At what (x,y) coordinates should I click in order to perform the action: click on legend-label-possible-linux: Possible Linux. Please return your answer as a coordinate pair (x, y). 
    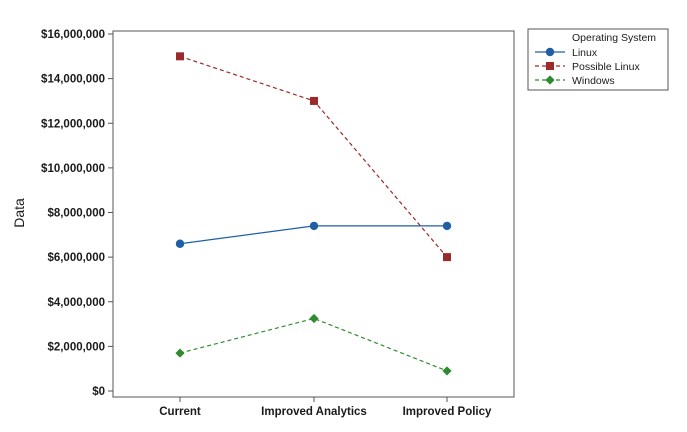
    Looking at the image, I should click on (606, 67).